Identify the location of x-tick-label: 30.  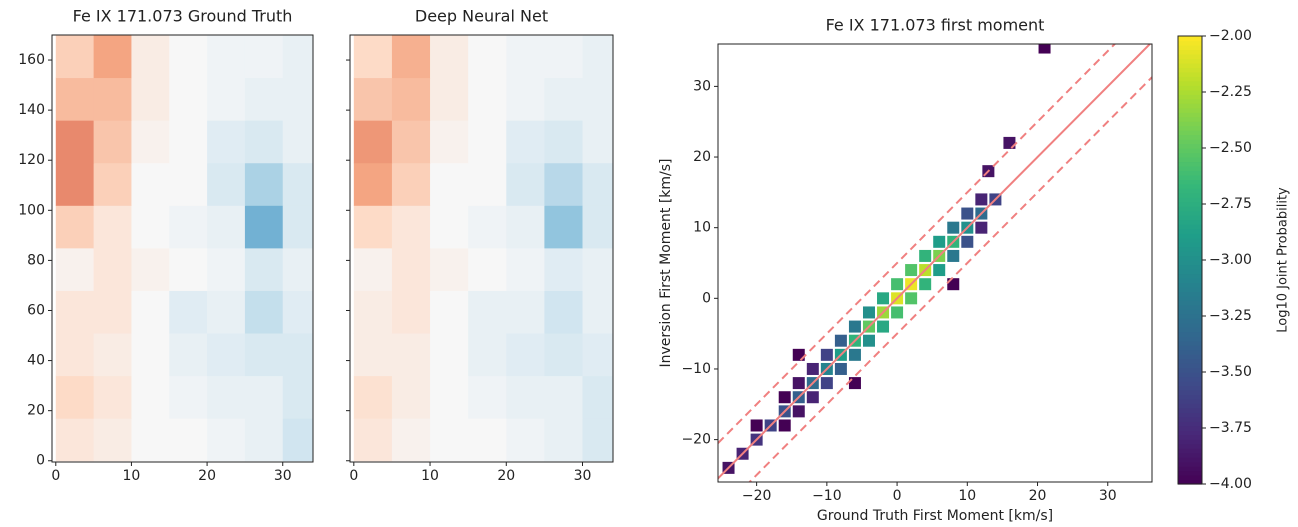
(283, 476).